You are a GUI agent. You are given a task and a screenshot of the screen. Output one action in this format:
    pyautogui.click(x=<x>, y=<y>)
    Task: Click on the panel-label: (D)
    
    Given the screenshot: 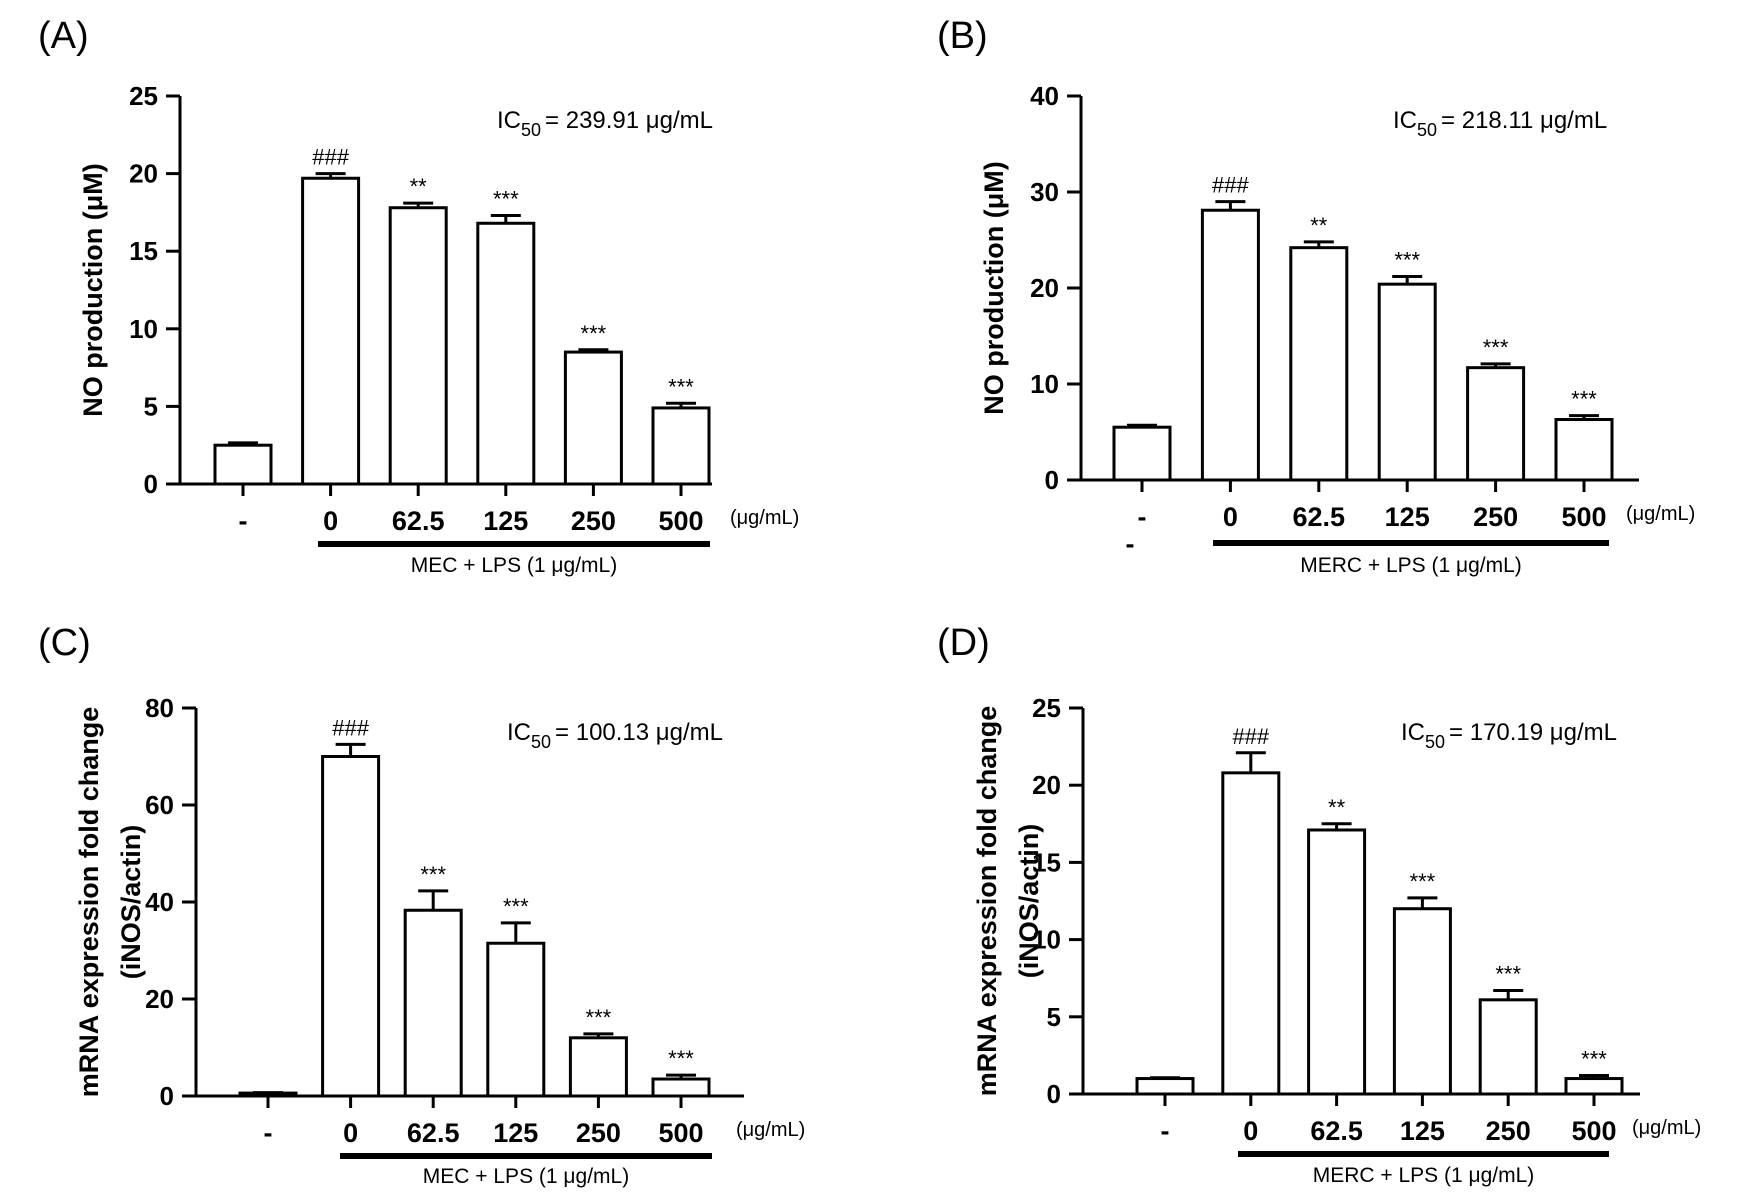 What is the action you would take?
    pyautogui.click(x=963, y=643)
    